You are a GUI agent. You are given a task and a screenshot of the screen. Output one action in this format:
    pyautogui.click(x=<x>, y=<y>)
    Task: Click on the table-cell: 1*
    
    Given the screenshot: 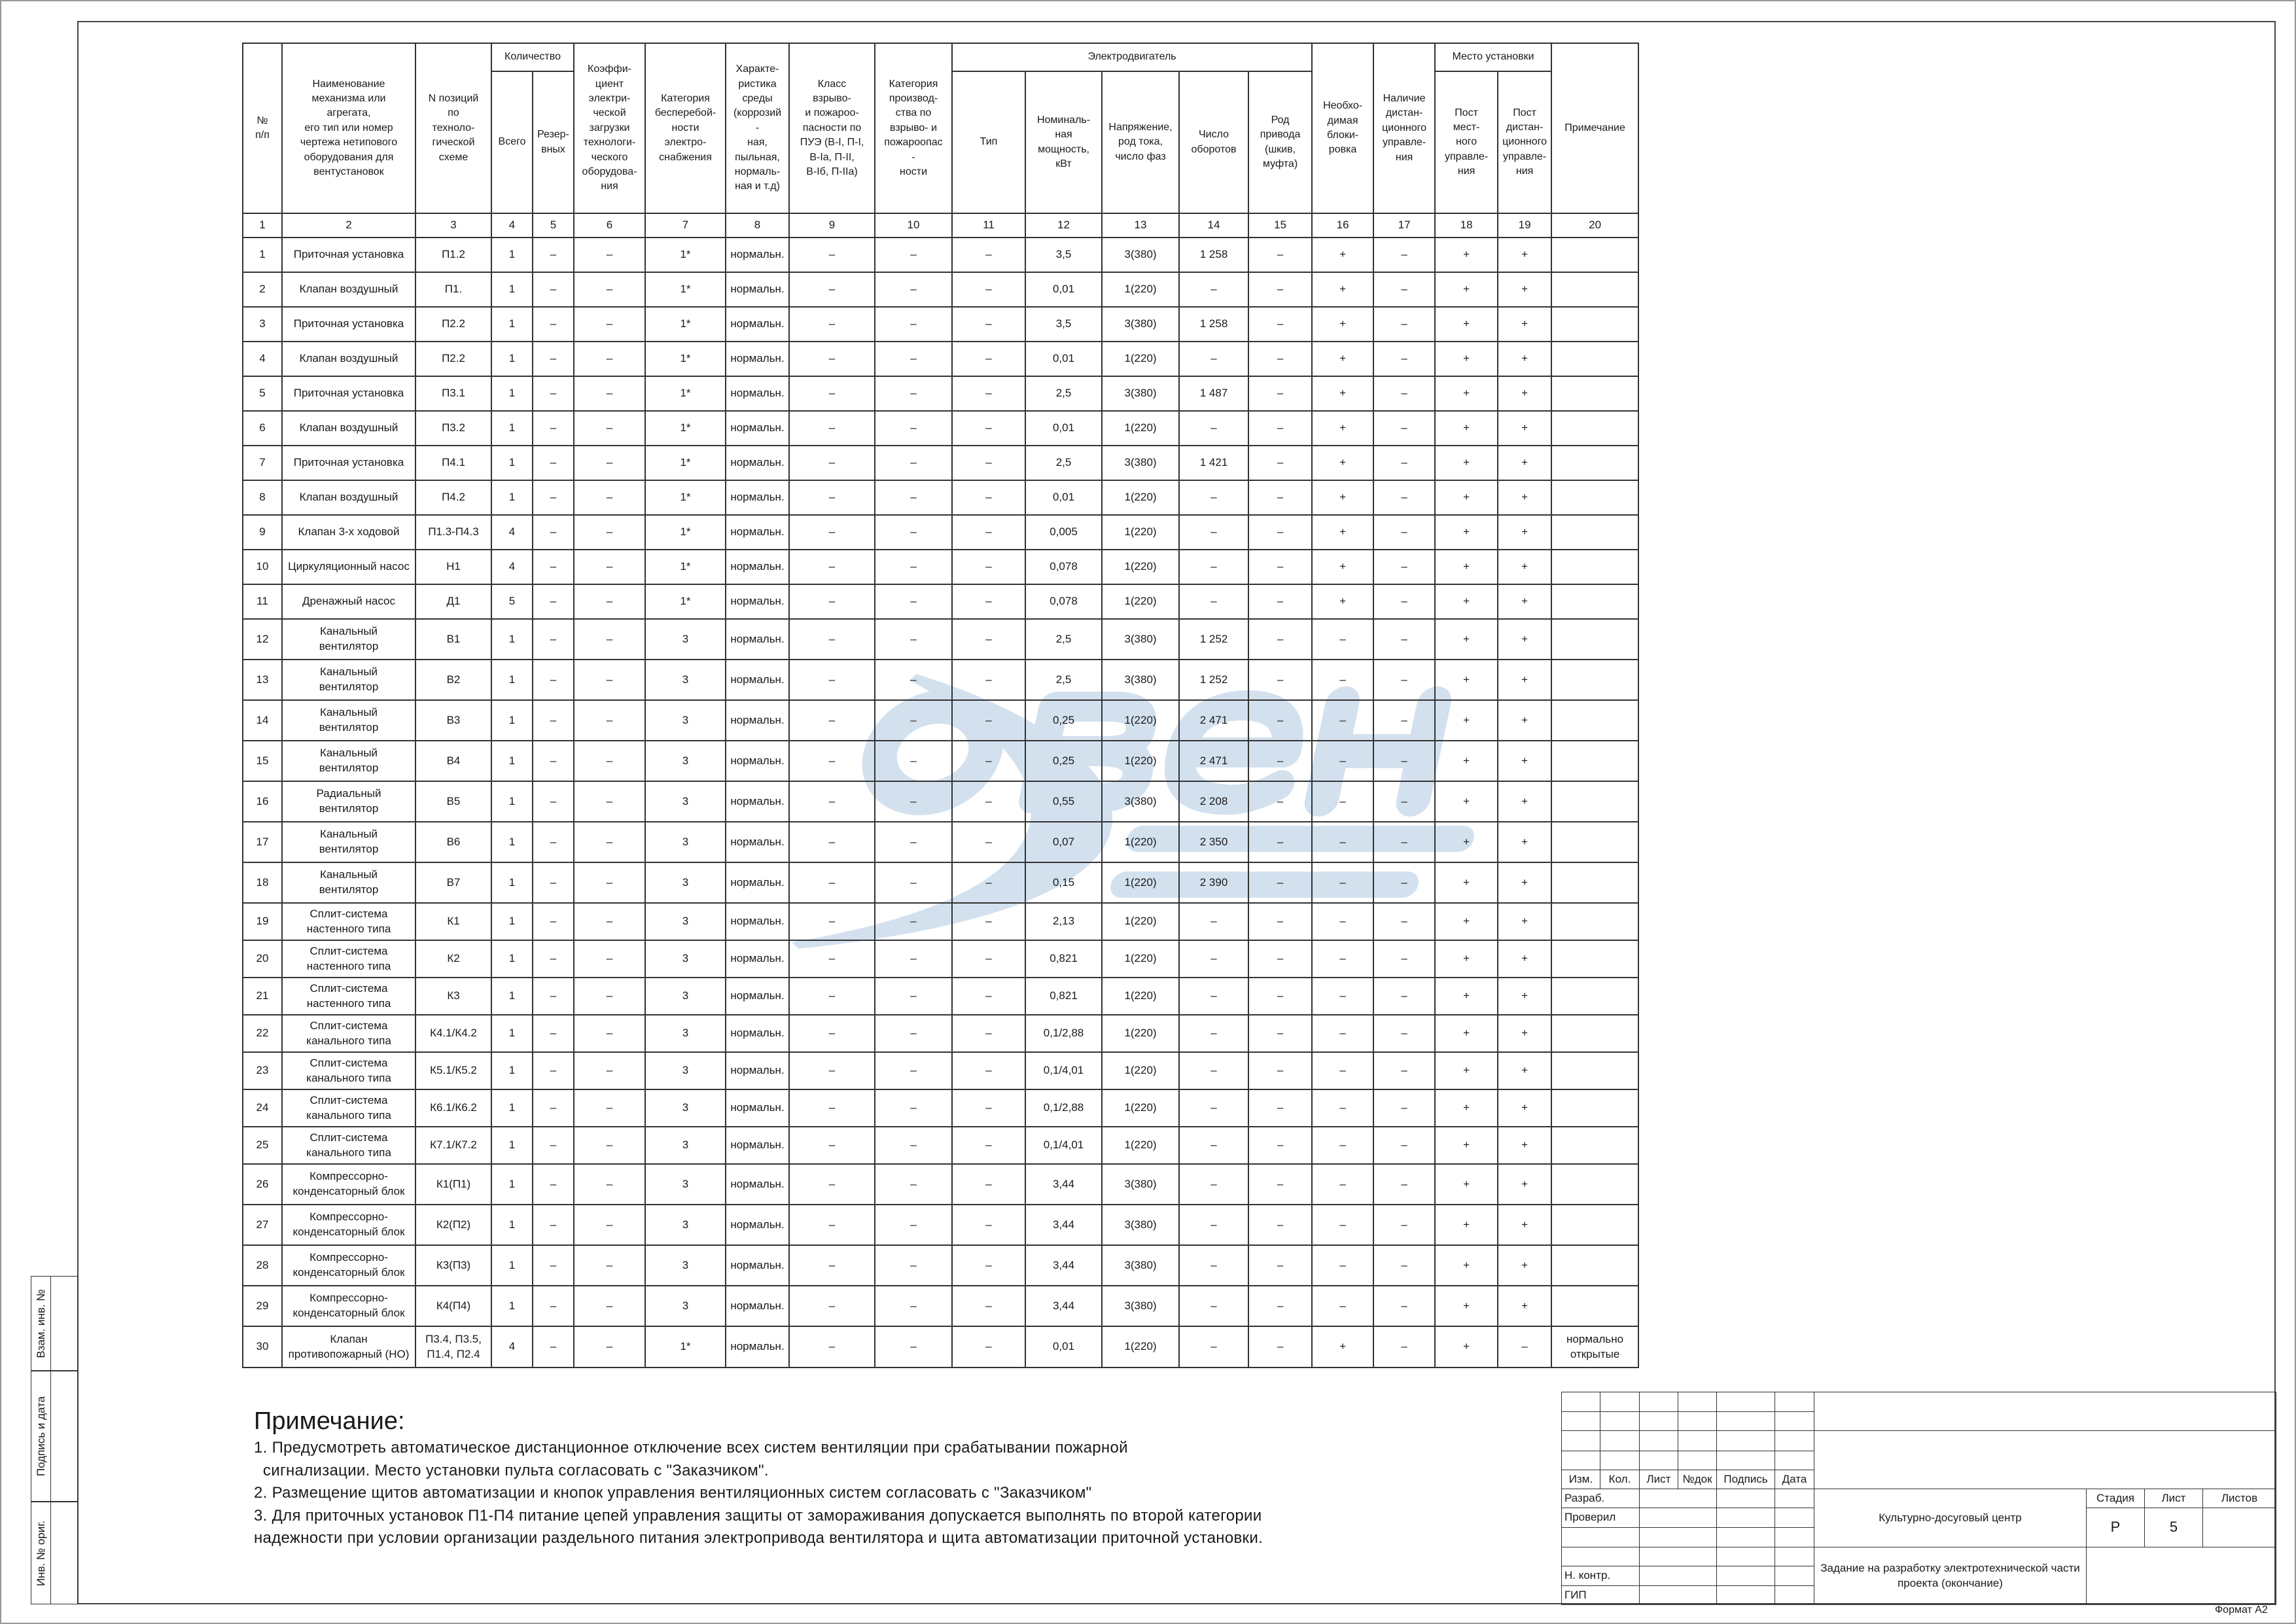 What is the action you would take?
    pyautogui.click(x=686, y=394)
    